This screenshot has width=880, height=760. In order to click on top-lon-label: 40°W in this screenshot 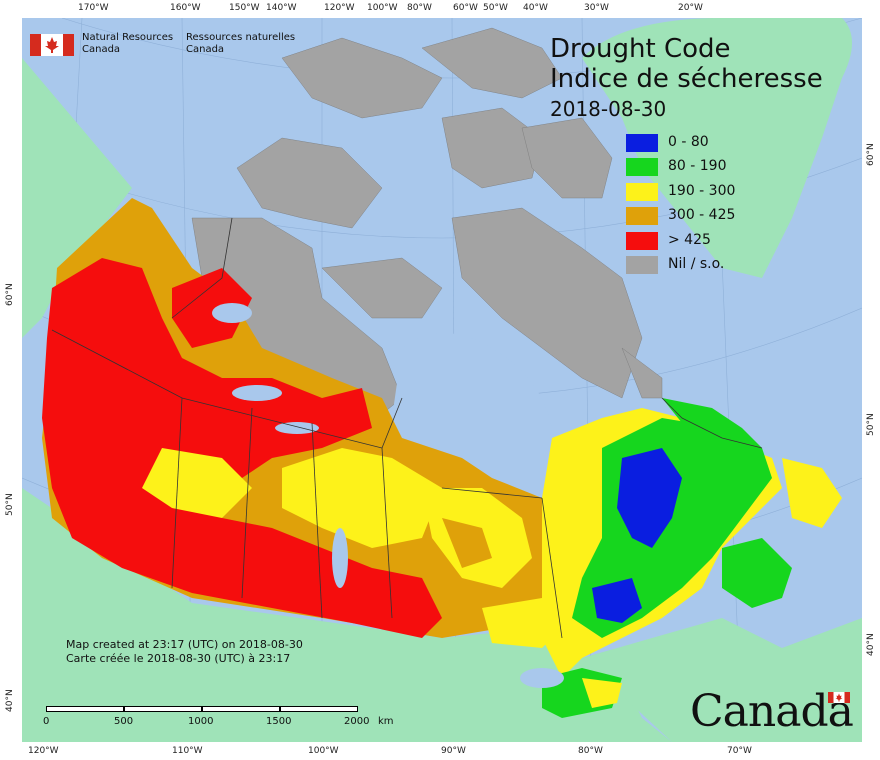, I will do `click(535, 8)`.